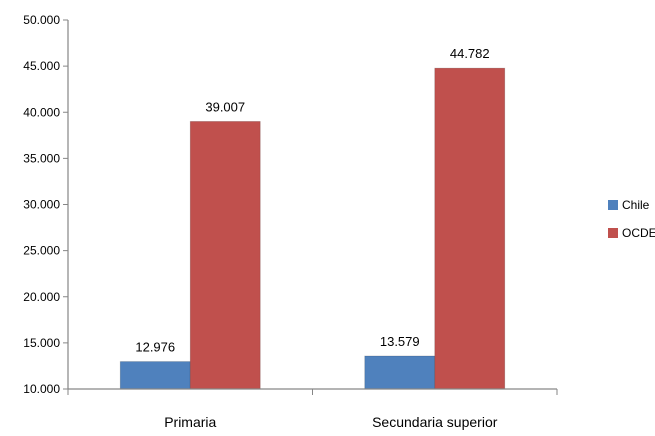 The height and width of the screenshot is (436, 655). I want to click on bar-value-label: 39.007, so click(225, 106).